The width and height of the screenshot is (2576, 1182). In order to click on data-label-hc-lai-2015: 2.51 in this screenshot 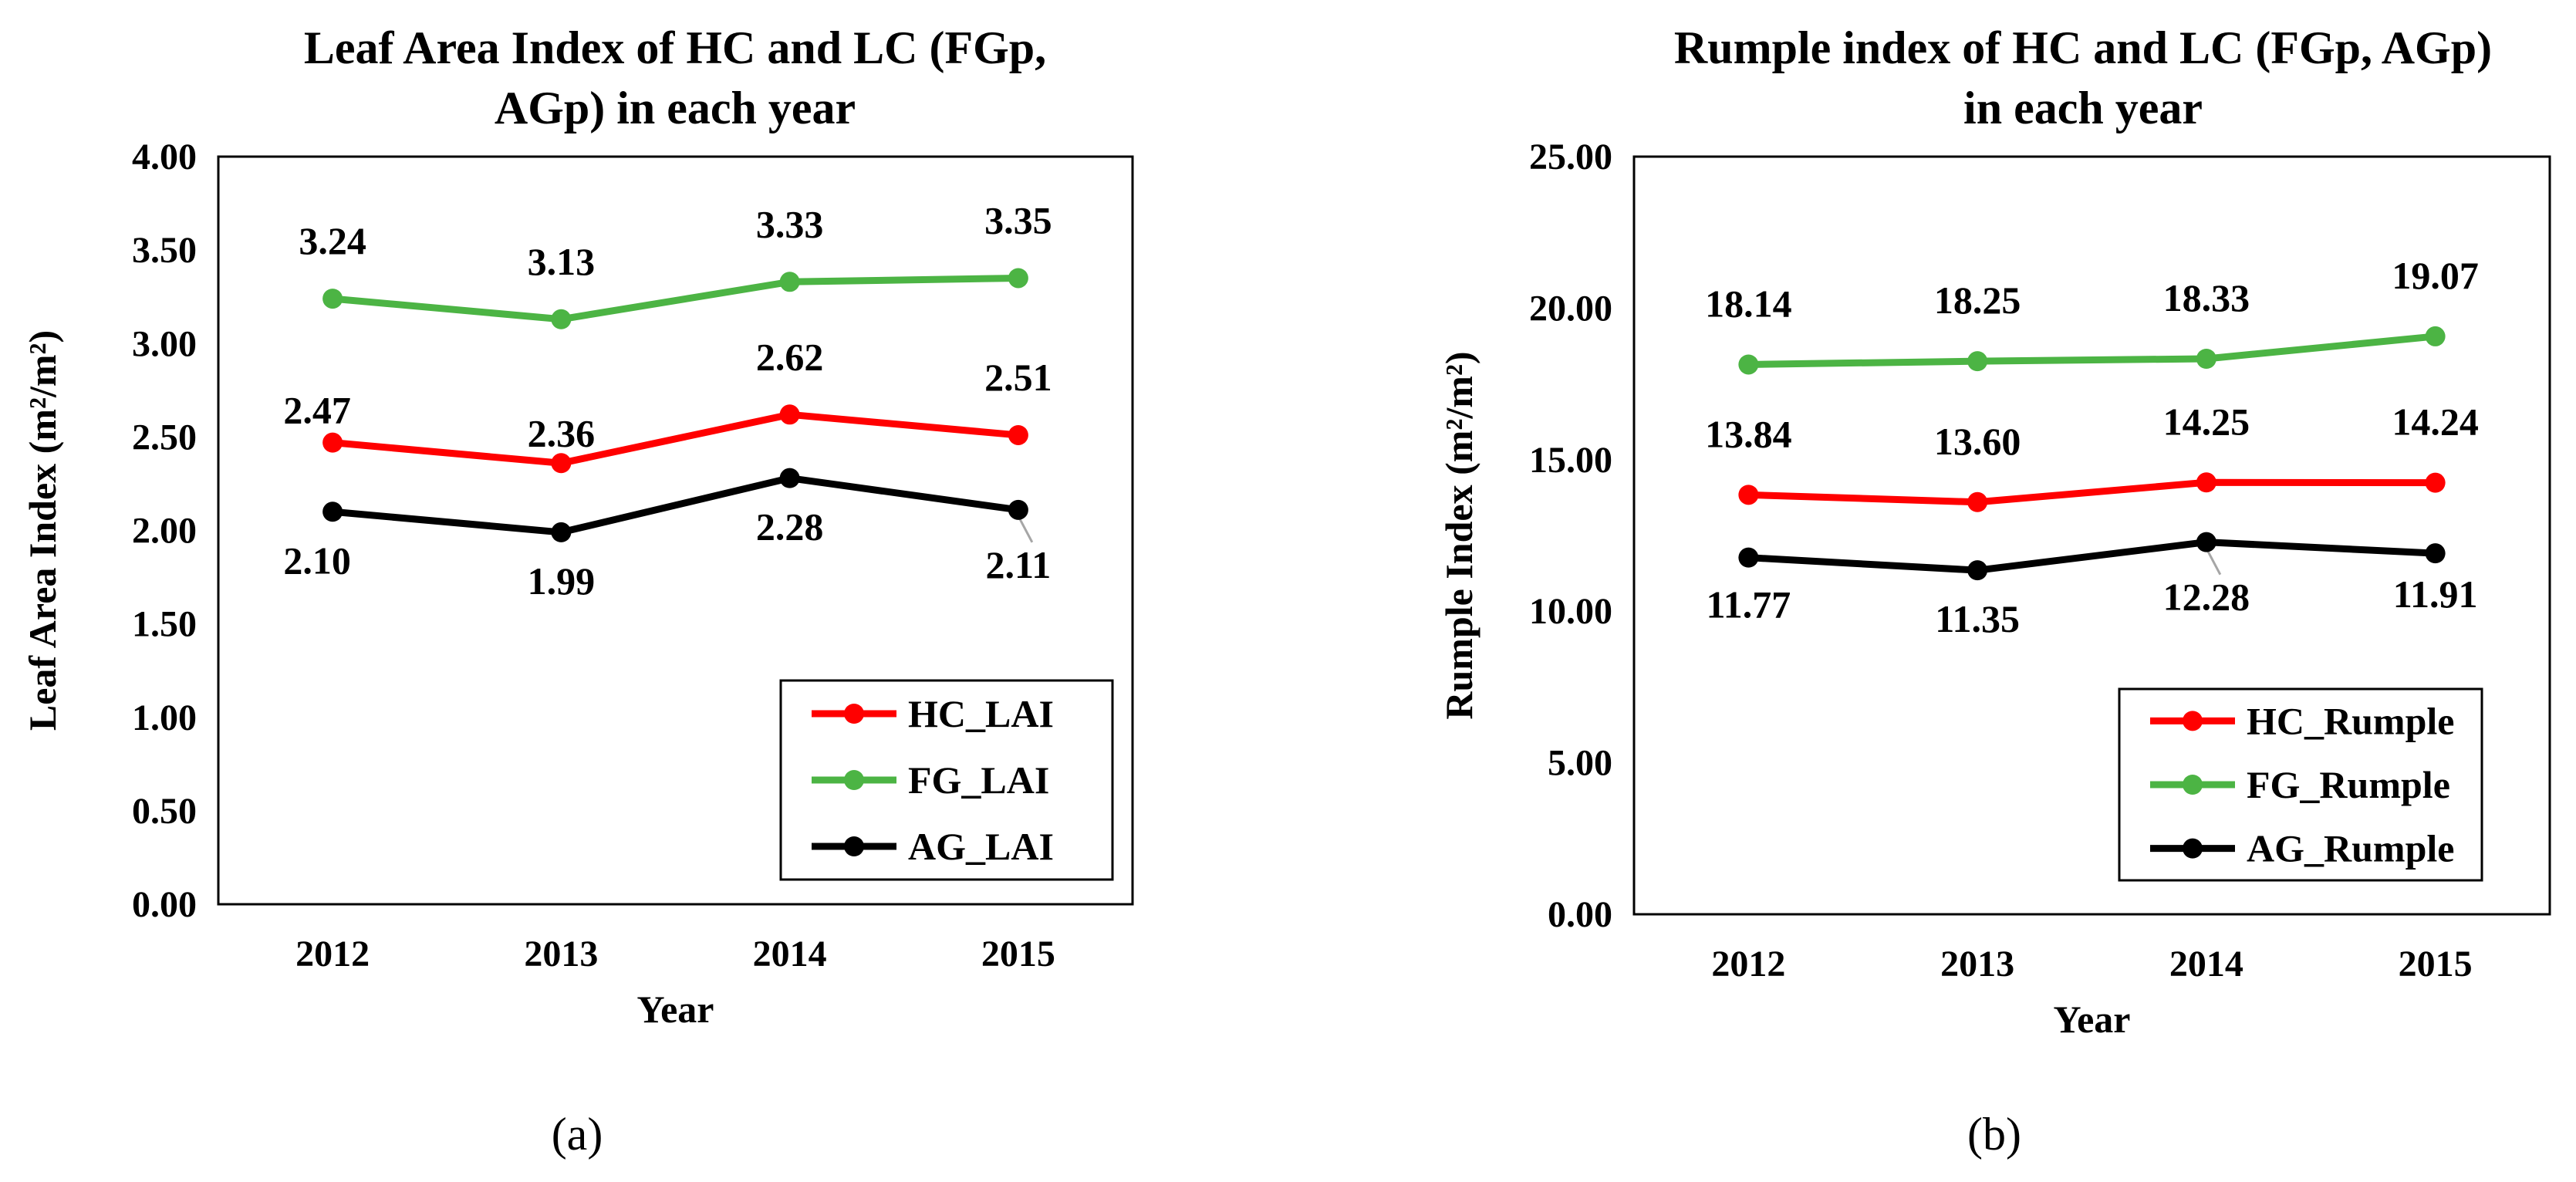, I will do `click(1018, 377)`.